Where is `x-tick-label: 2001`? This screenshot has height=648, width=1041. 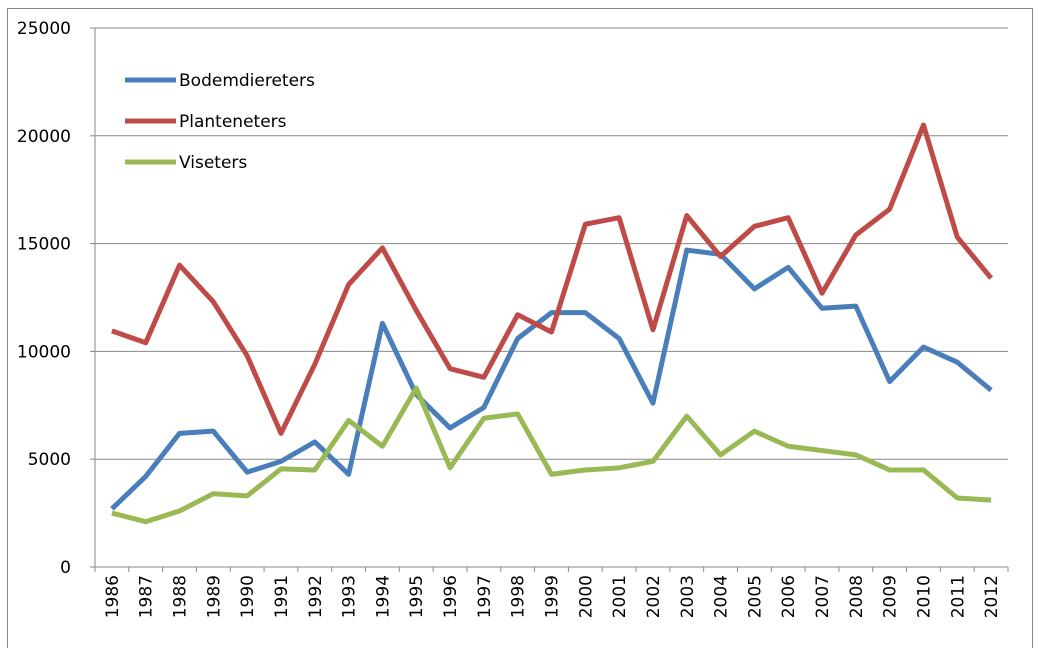
x-tick-label: 2001 is located at coordinates (620, 596).